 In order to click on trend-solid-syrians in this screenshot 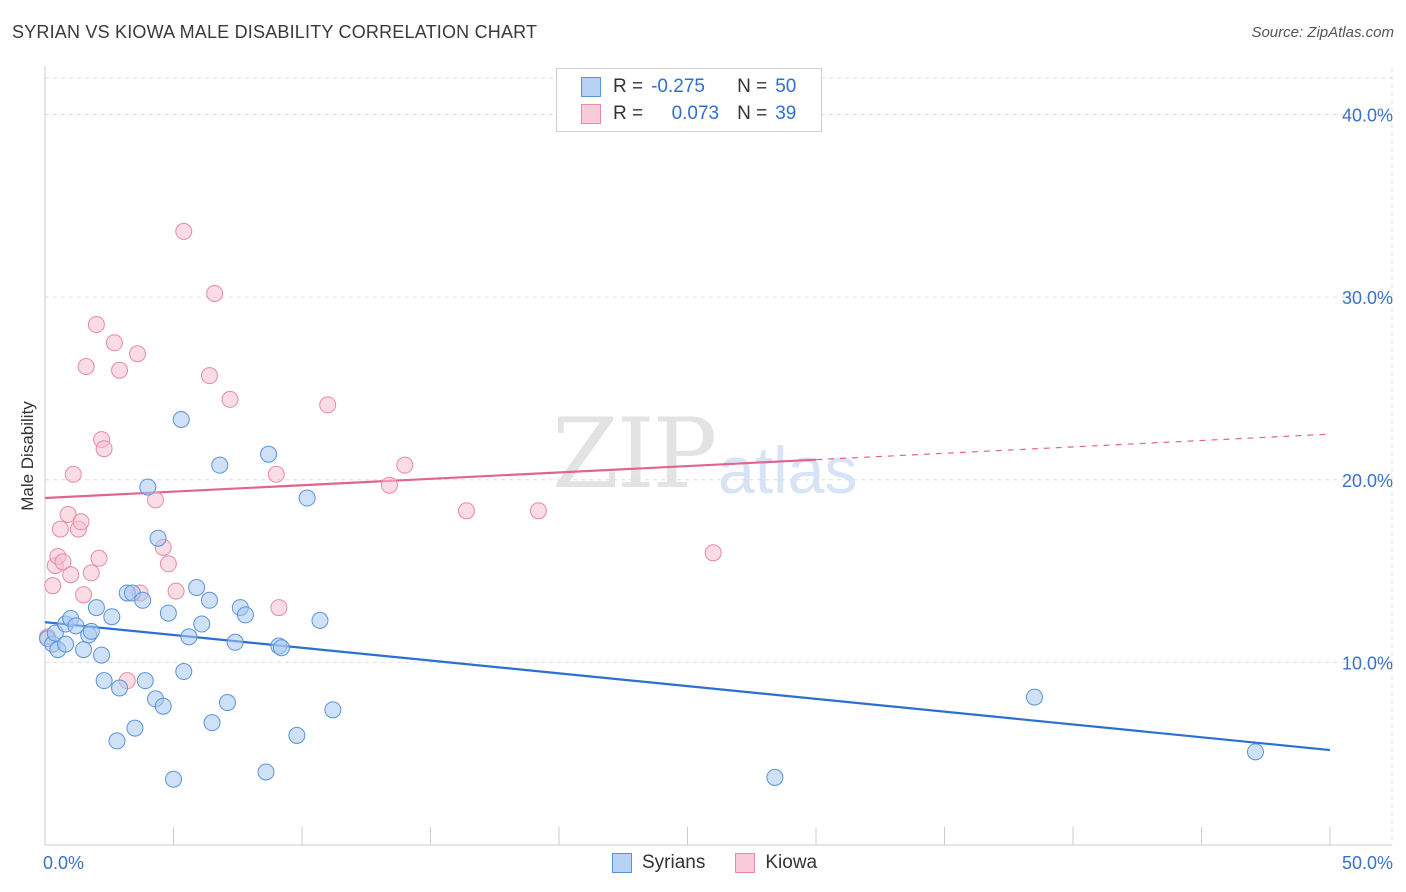, I will do `click(687, 686)`.